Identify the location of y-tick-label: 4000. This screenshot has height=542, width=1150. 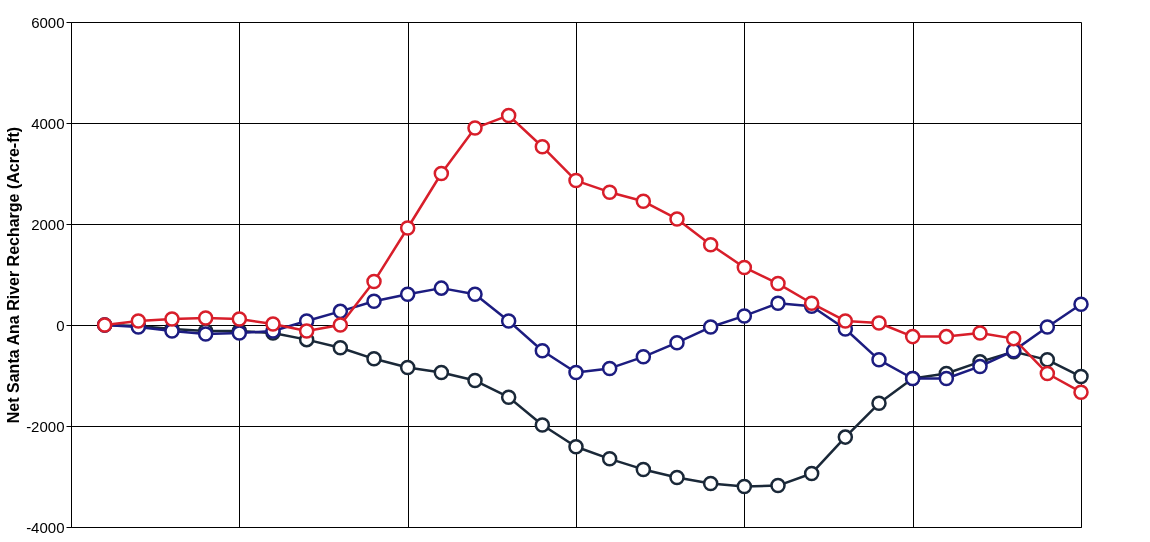
(48, 123).